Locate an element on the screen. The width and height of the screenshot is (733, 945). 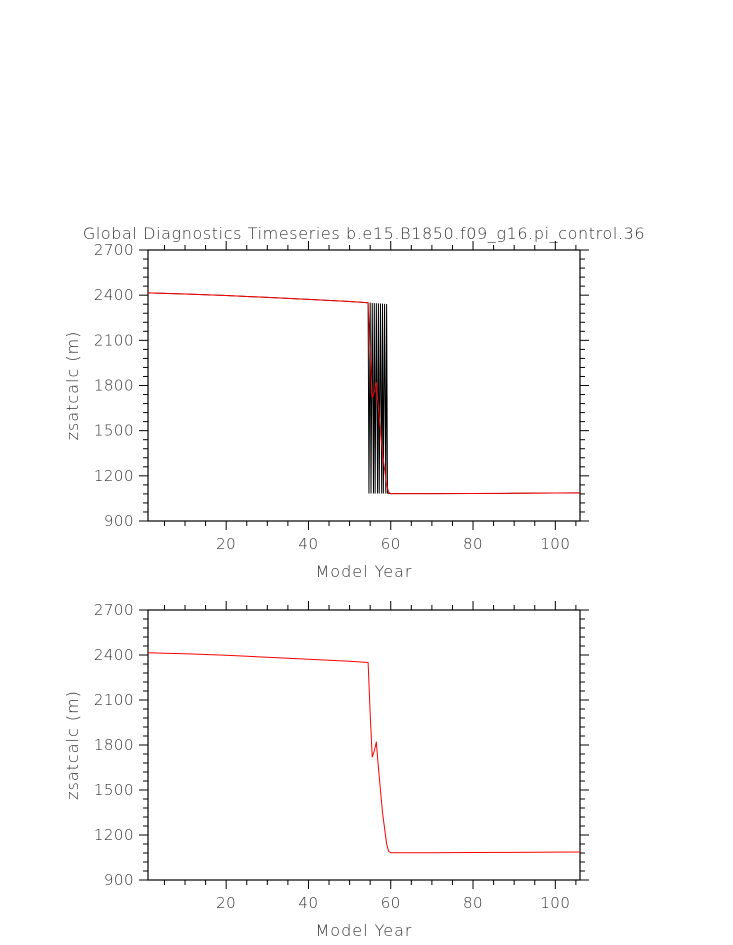
series-line-black is located at coordinates (364, 393).